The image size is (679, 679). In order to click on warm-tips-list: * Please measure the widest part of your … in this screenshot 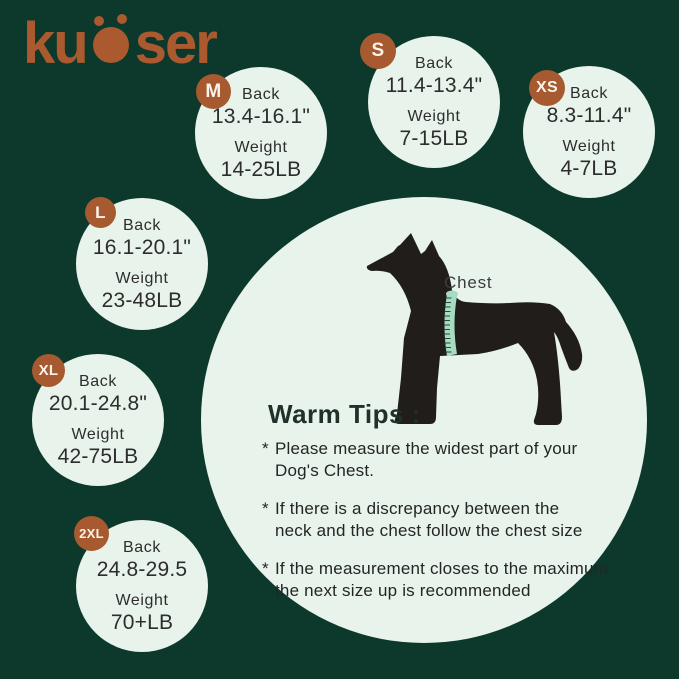, I will do `click(436, 528)`.